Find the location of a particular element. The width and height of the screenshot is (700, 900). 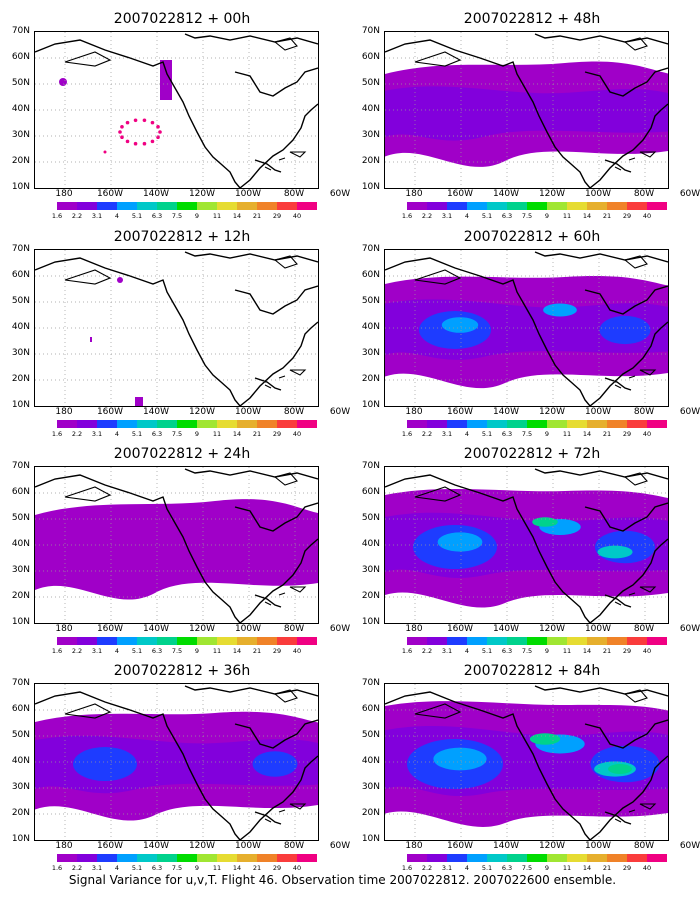

longitude-label: 80W is located at coordinates (644, 194).